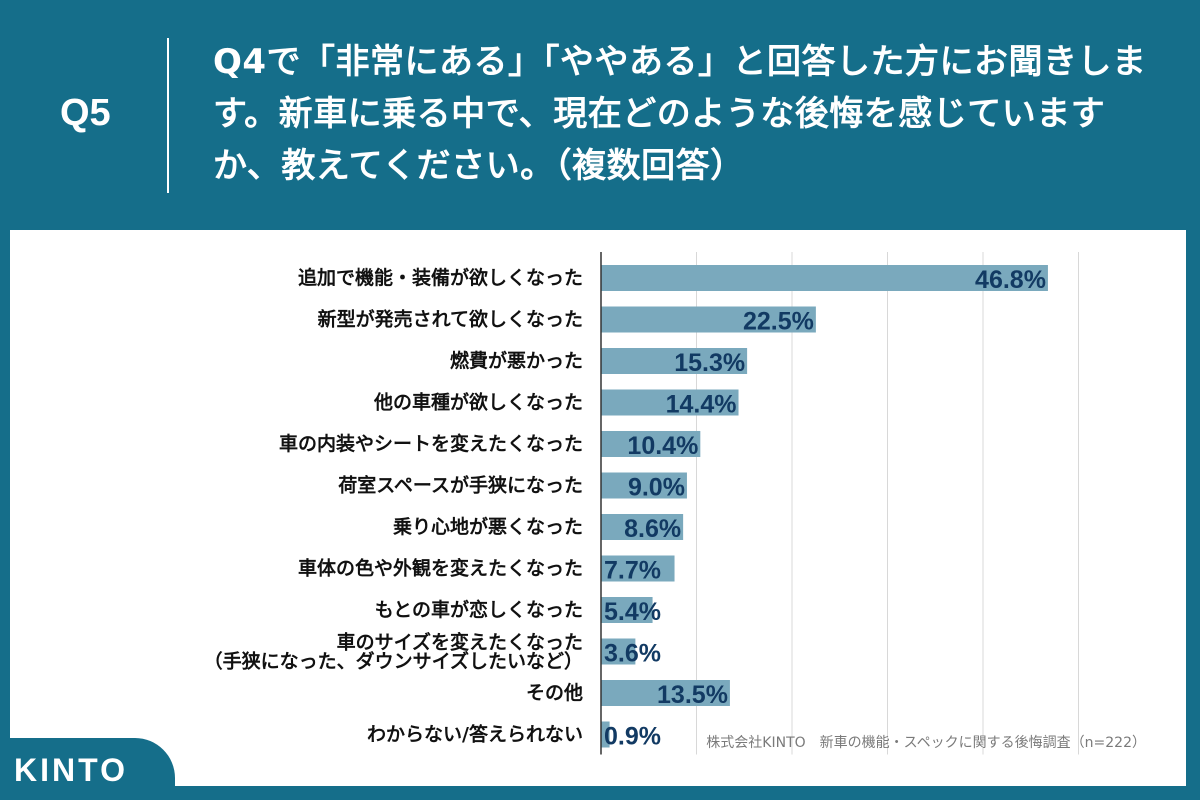 This screenshot has height=800, width=1200. I want to click on value-label: 10.4%, so click(662, 446).